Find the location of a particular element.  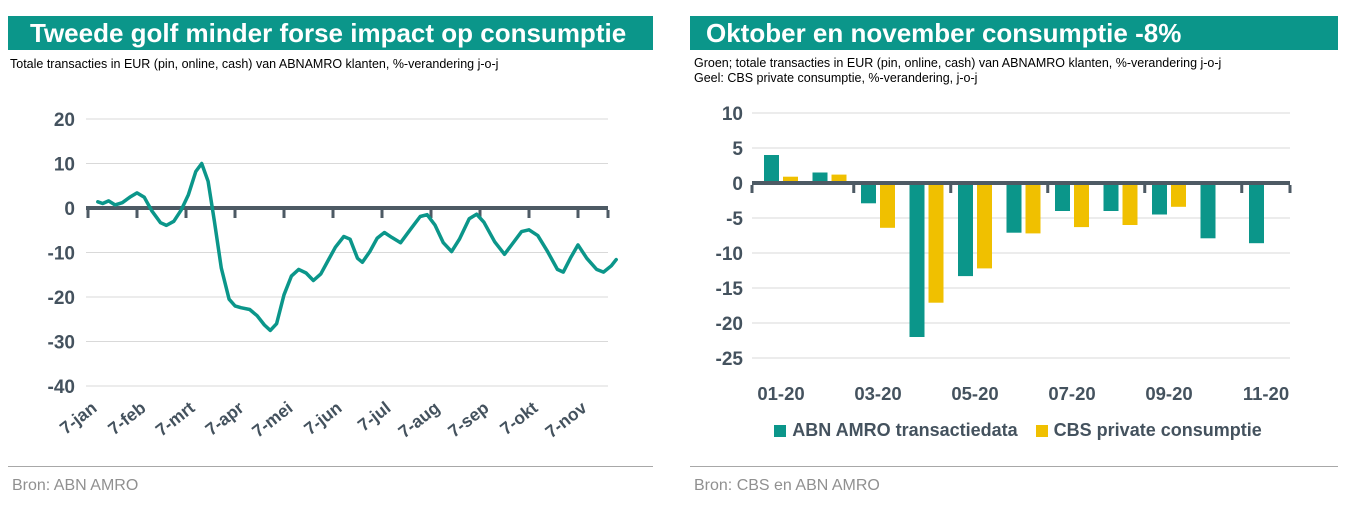

x-axis-label: 09-20 is located at coordinates (1168, 393).